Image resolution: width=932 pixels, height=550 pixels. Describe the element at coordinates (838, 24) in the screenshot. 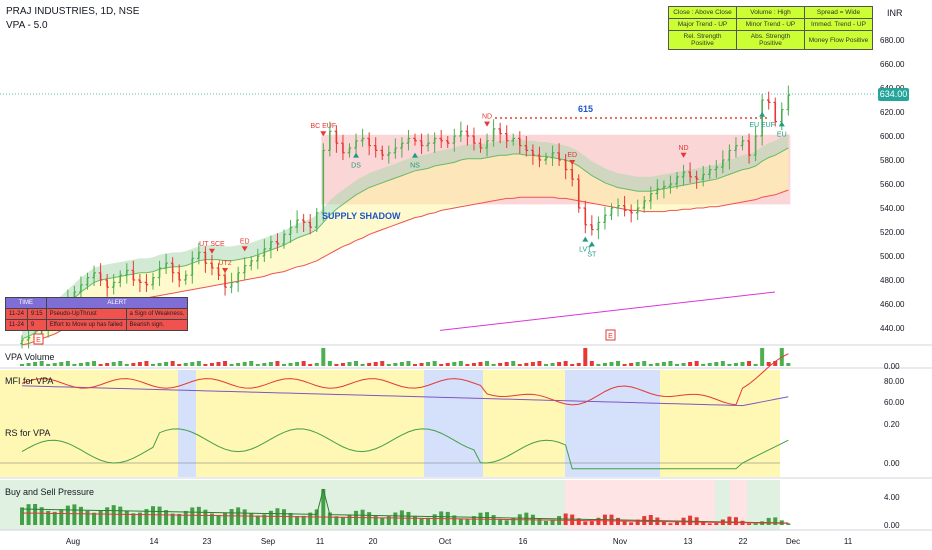

I see `info-cell: Immed. Trend - UP` at that location.